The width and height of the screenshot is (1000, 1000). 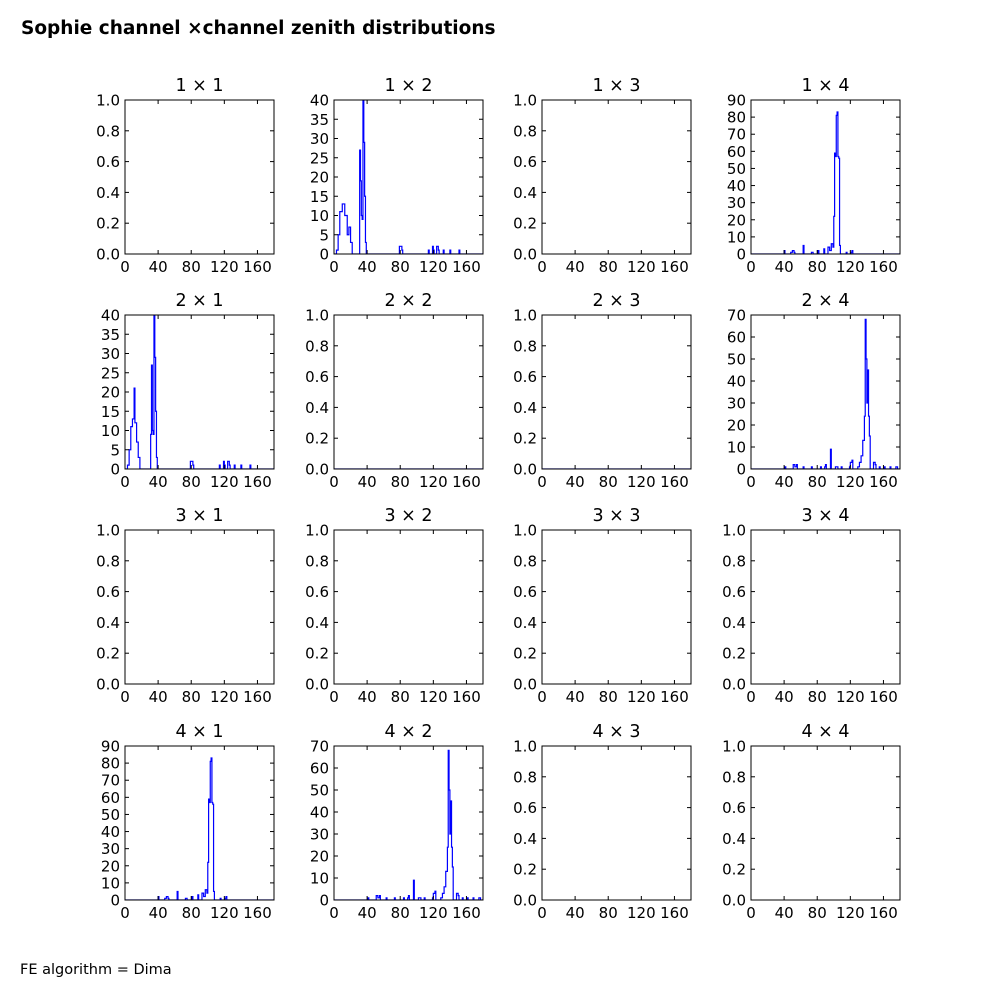 I want to click on subplot-10: 0 40 80 120 160 0.0 0.2 0.4 0.6 0.8 1.0 3 × 2, so click(x=394, y=606).